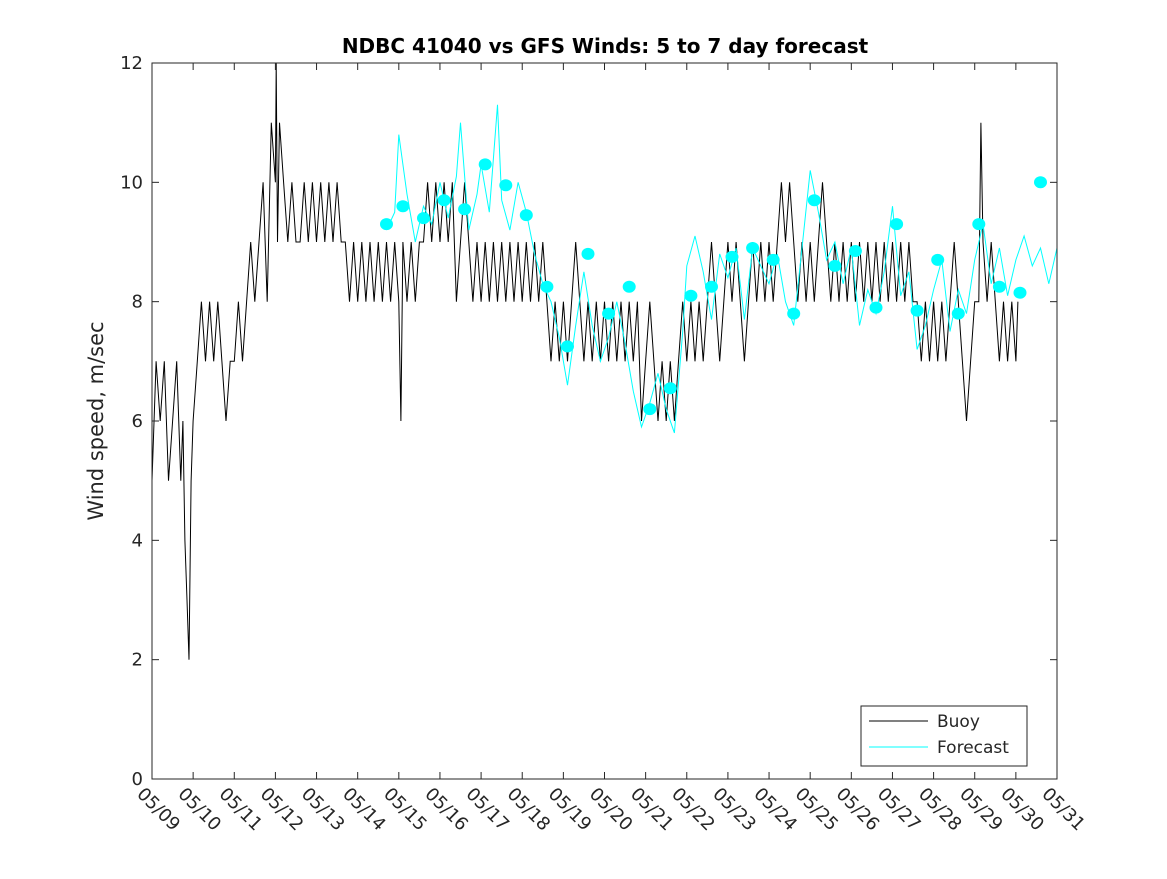  I want to click on legend-buoy-label: Buoy, so click(958, 722).